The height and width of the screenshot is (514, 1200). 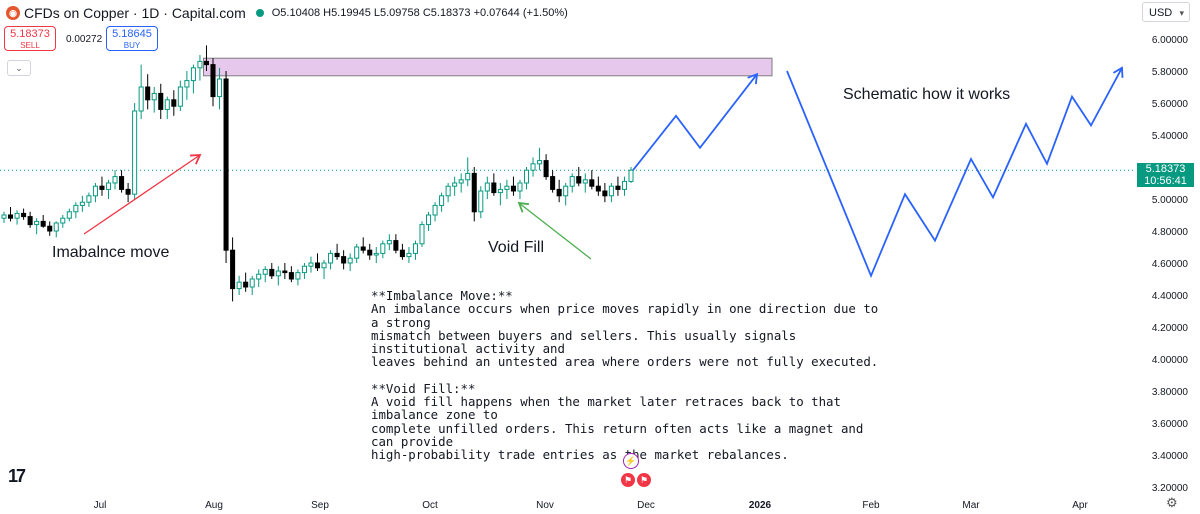 What do you see at coordinates (1170, 232) in the screenshot?
I see `y-tick-label: 4.80000` at bounding box center [1170, 232].